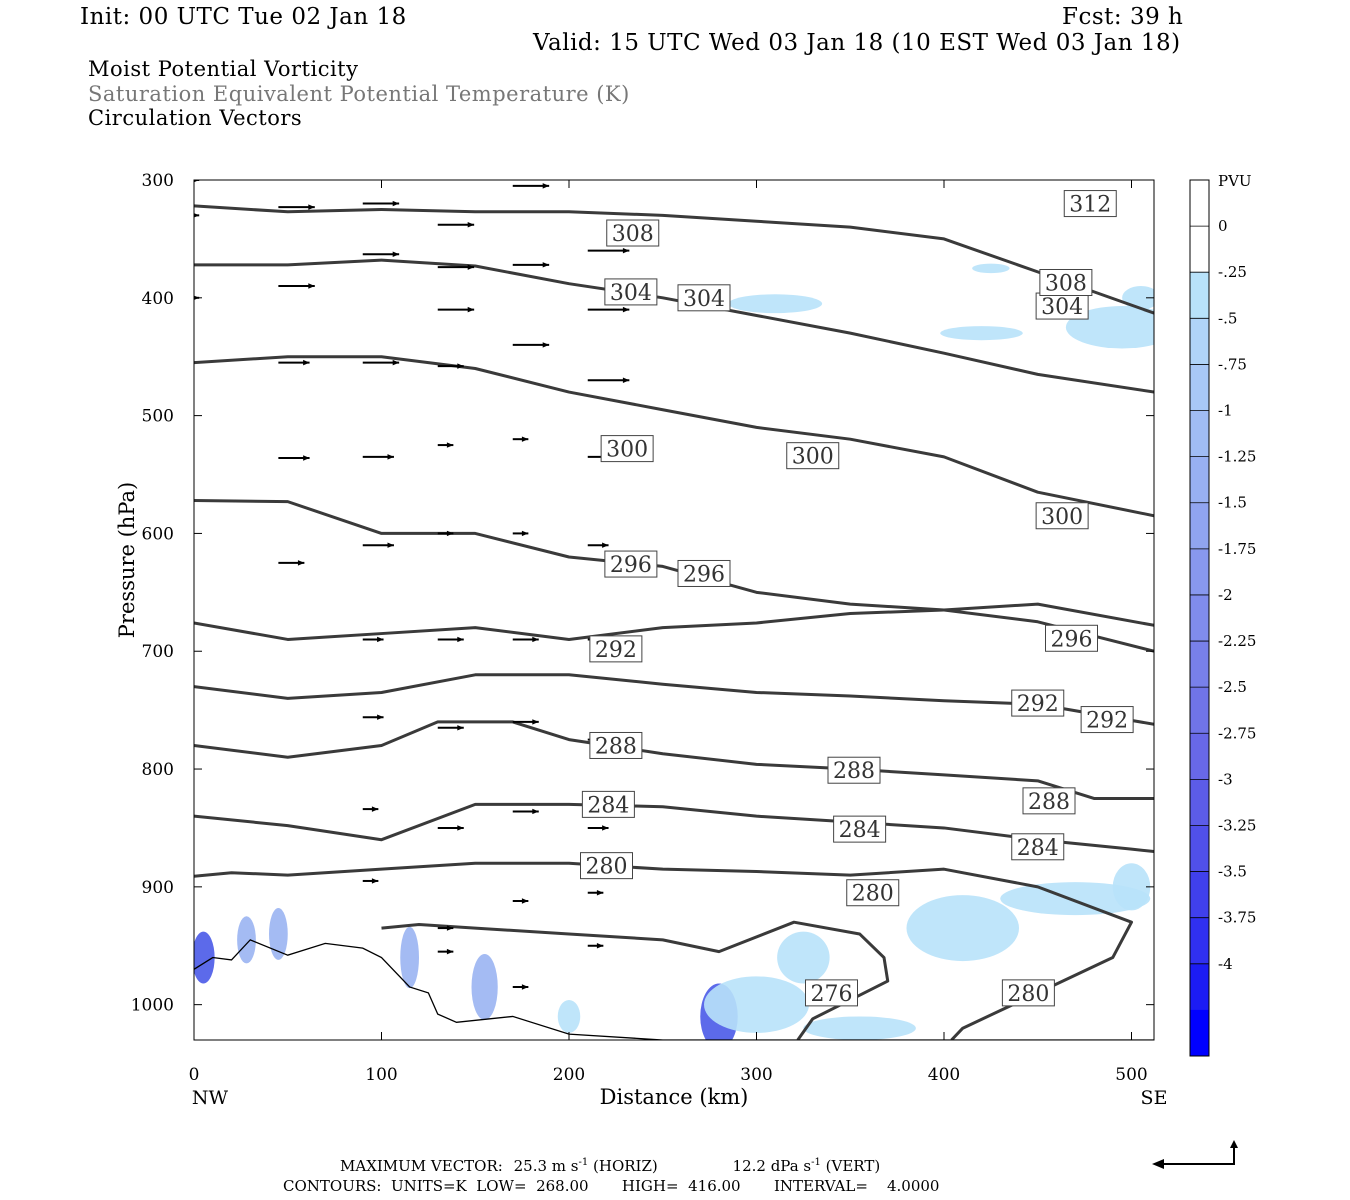 The height and width of the screenshot is (1200, 1350). Describe the element at coordinates (1225, 964) in the screenshot. I see `colorbar-tick-label: -4` at that location.